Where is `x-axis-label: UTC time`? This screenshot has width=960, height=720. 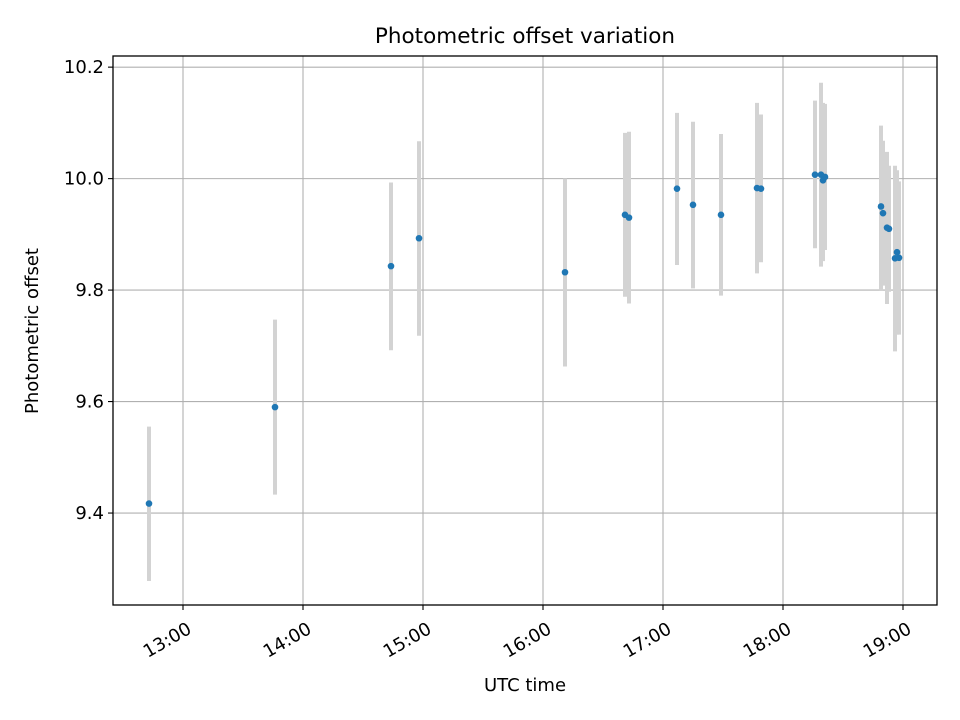
x-axis-label: UTC time is located at coordinates (525, 685).